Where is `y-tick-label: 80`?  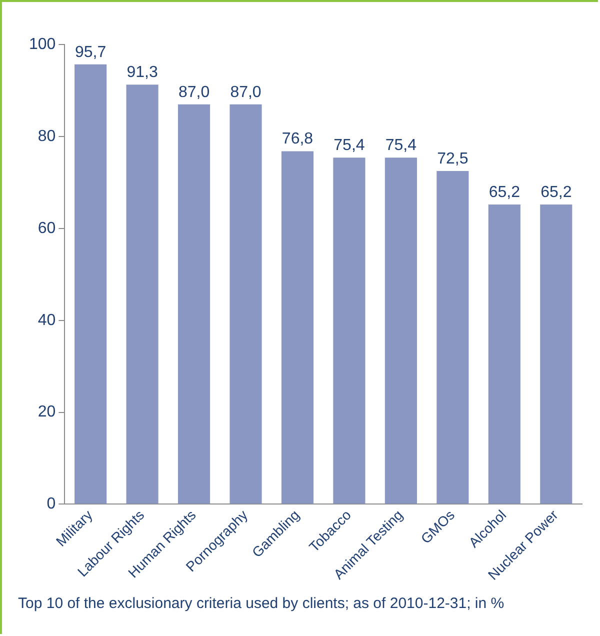
y-tick-label: 80 is located at coordinates (47, 136).